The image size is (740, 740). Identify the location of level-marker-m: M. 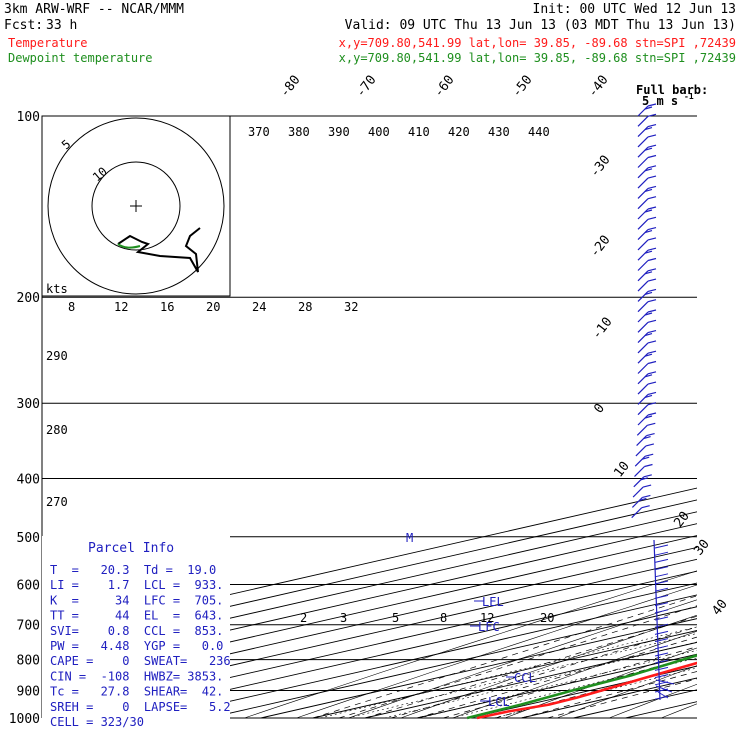
(409, 538).